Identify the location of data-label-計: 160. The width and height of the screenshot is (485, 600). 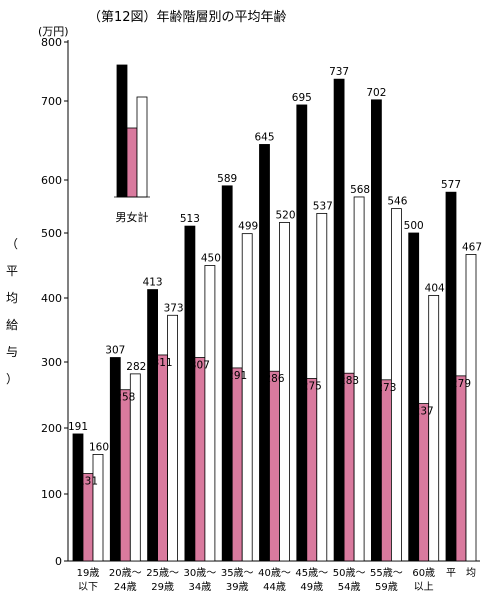
(99, 447).